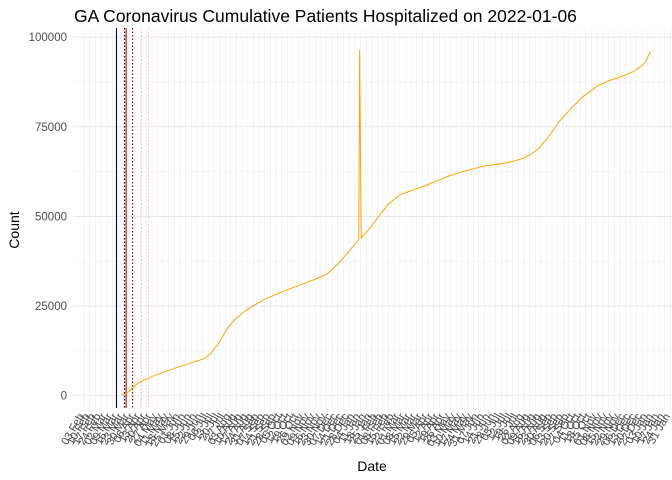  Describe the element at coordinates (48, 38) in the screenshot. I see `y-tick-label: 100000` at that location.